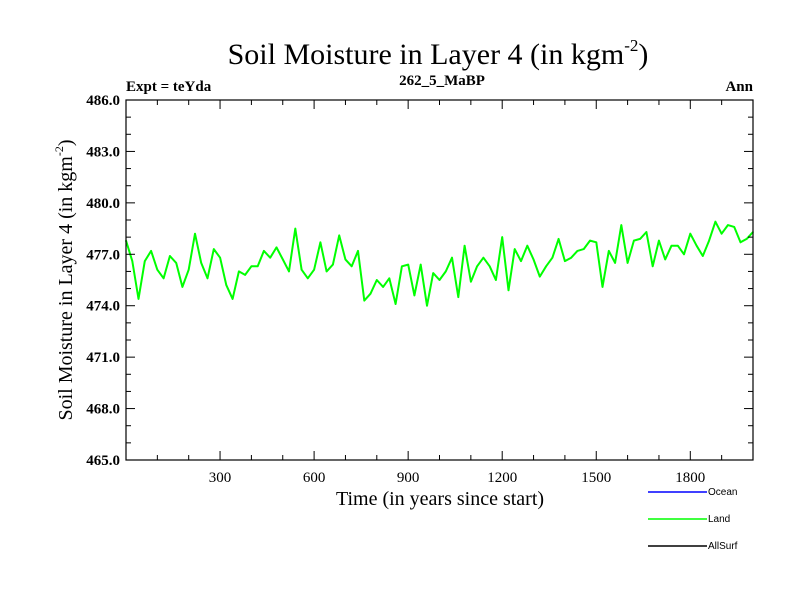  Describe the element at coordinates (693, 519) in the screenshot. I see `legend: Ocean Land AllSurf` at that location.